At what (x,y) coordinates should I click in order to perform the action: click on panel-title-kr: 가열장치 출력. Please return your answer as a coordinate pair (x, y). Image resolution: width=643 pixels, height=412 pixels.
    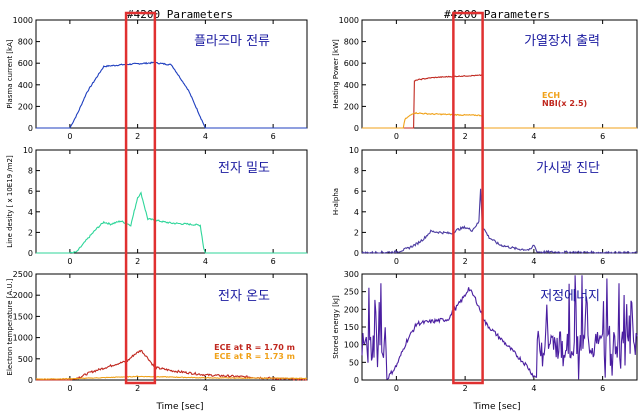
    Looking at the image, I should click on (562, 41).